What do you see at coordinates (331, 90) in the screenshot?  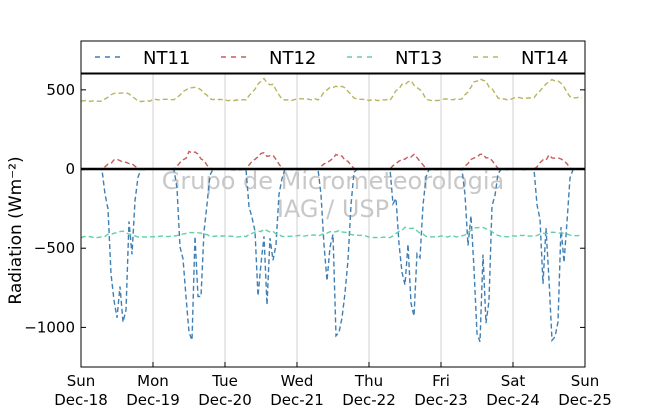 I see `series-line-nt14` at bounding box center [331, 90].